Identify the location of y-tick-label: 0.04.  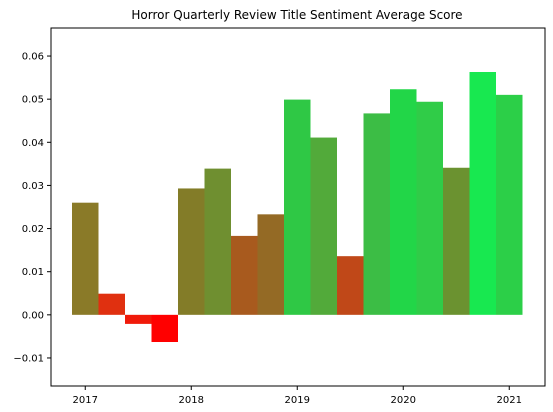
(33, 143).